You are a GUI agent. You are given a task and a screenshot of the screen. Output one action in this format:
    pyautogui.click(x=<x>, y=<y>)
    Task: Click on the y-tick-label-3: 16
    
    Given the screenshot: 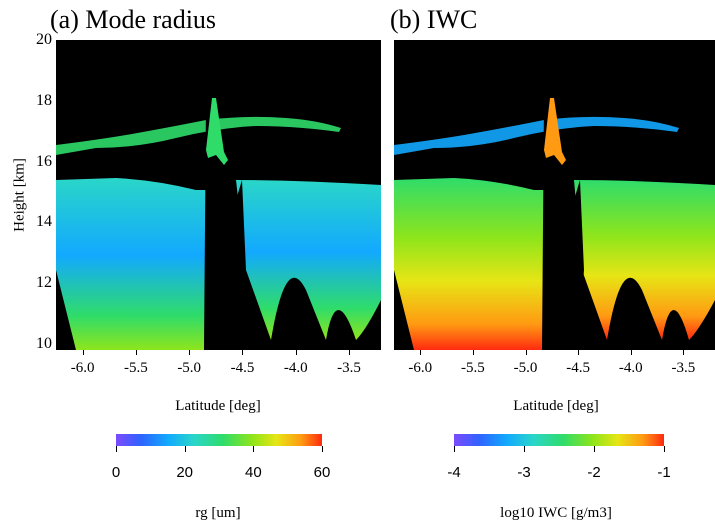 What is the action you would take?
    pyautogui.click(x=44, y=161)
    